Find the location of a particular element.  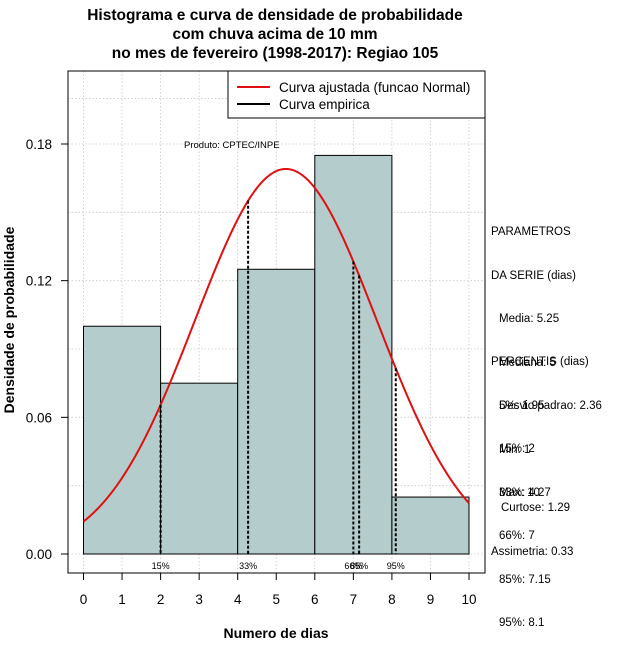

parametros-header-2: DA SERIE (dias) is located at coordinates (533, 275).